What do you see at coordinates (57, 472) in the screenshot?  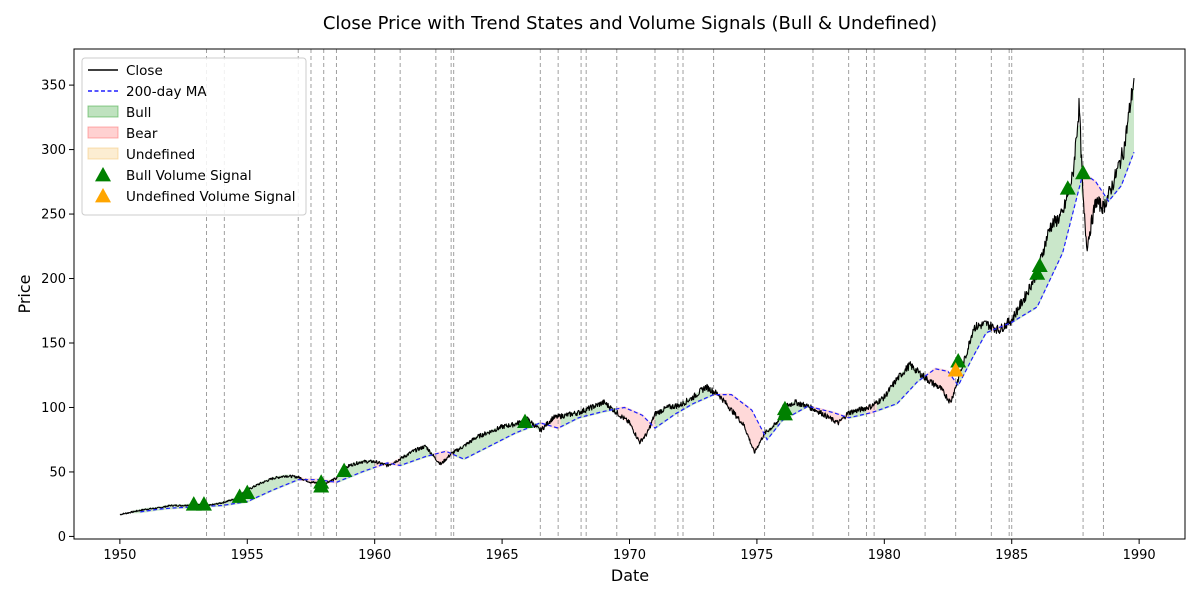 I see `y-tick-label: 50` at bounding box center [57, 472].